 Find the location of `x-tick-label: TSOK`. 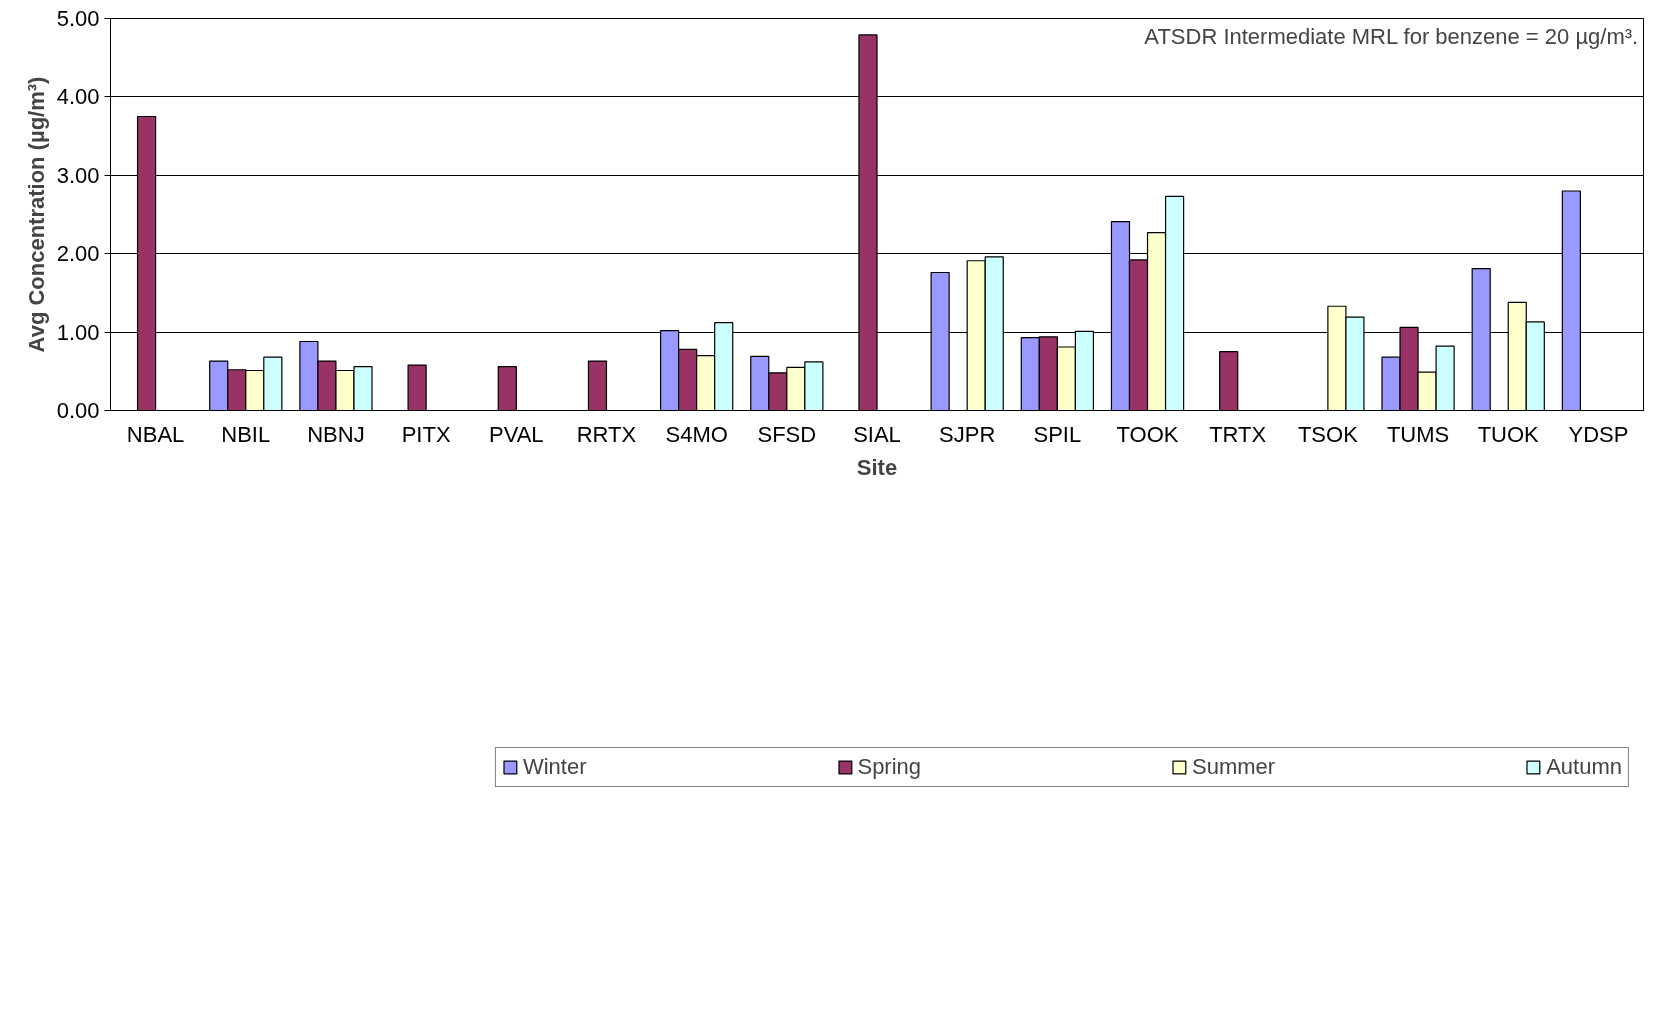

x-tick-label: TSOK is located at coordinates (1328, 434).